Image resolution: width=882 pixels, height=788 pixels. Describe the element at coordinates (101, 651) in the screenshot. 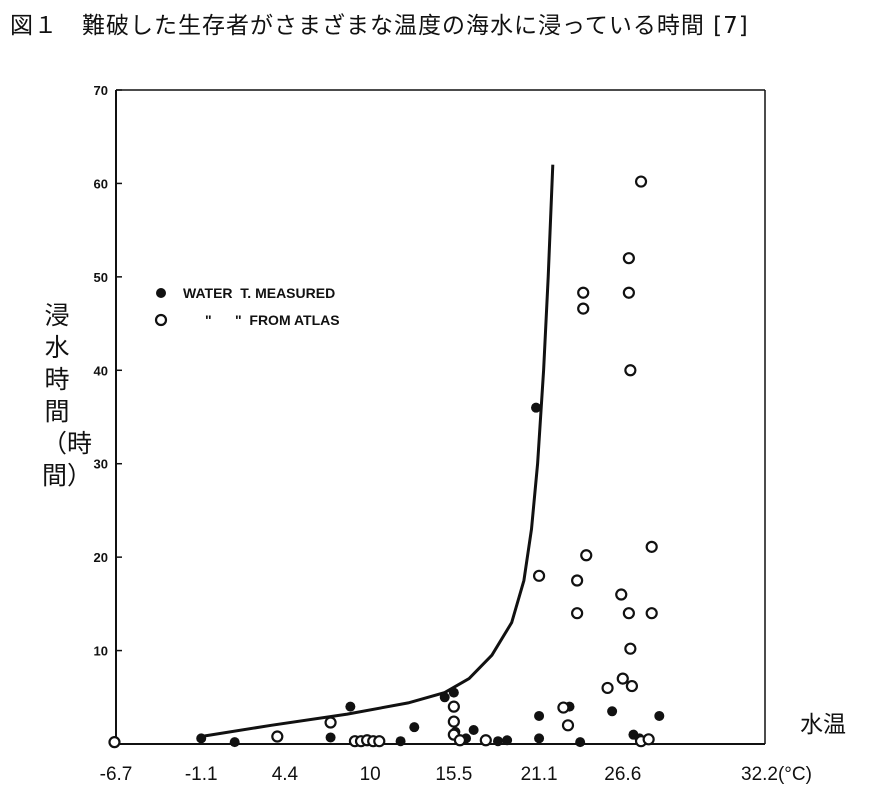

I see `y-tick-label: 10` at that location.